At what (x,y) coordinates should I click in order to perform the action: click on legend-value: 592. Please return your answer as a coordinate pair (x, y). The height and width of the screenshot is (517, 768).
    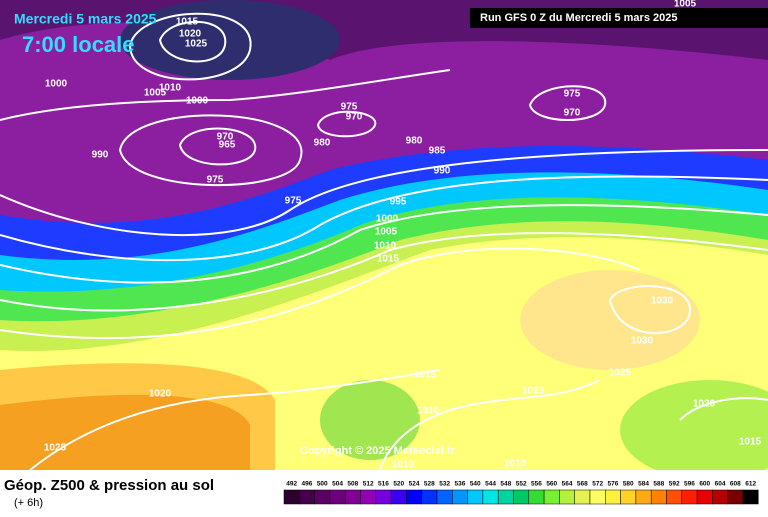
    Looking at the image, I should click on (674, 484).